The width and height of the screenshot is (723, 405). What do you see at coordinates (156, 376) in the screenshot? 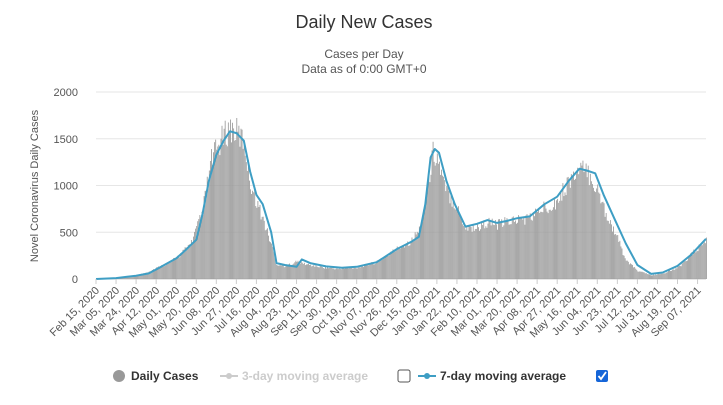
I see `legend-item-daily-cases: Daily Cases` at bounding box center [156, 376].